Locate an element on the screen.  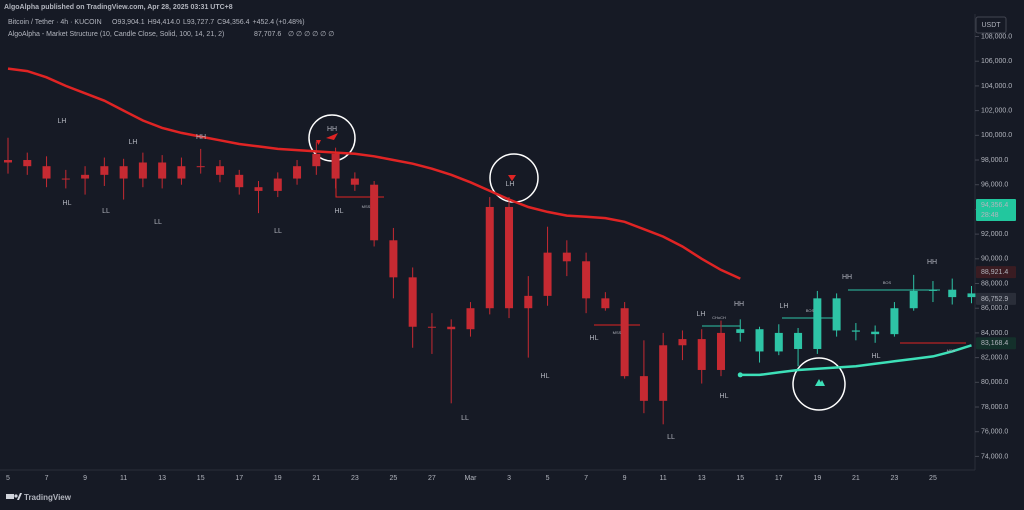
x-tick-label: 23 is located at coordinates (895, 478).